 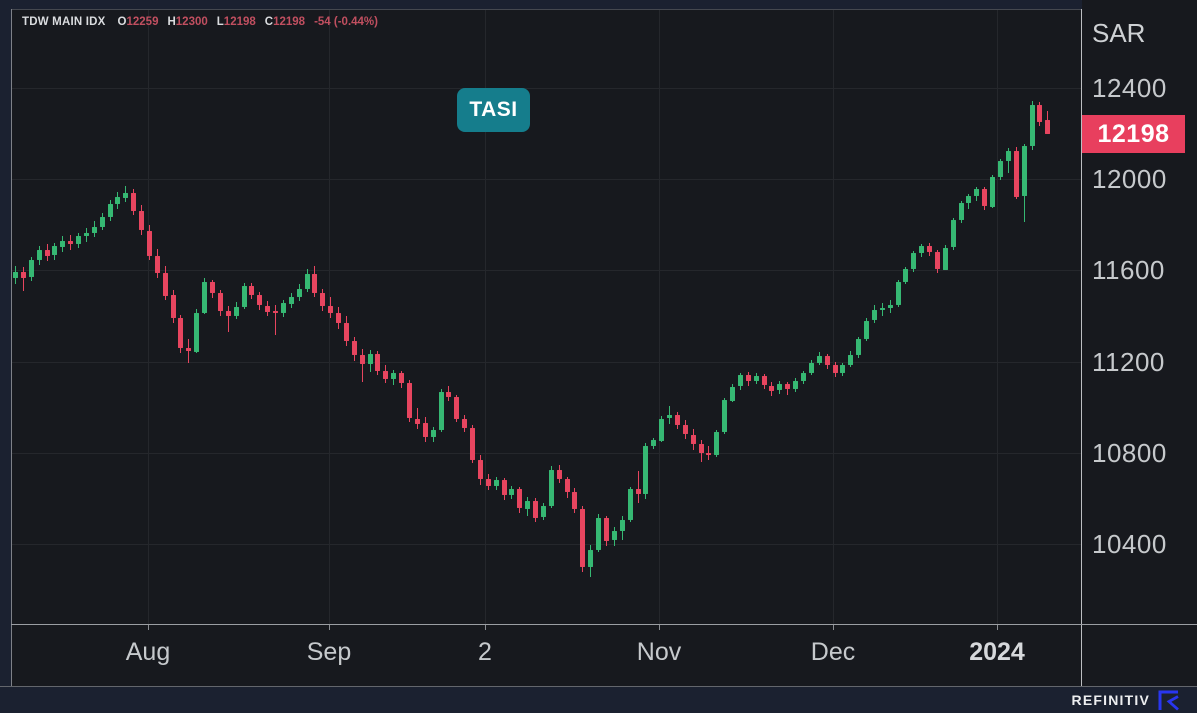 I want to click on currency-label: SAR, so click(x=1119, y=33).